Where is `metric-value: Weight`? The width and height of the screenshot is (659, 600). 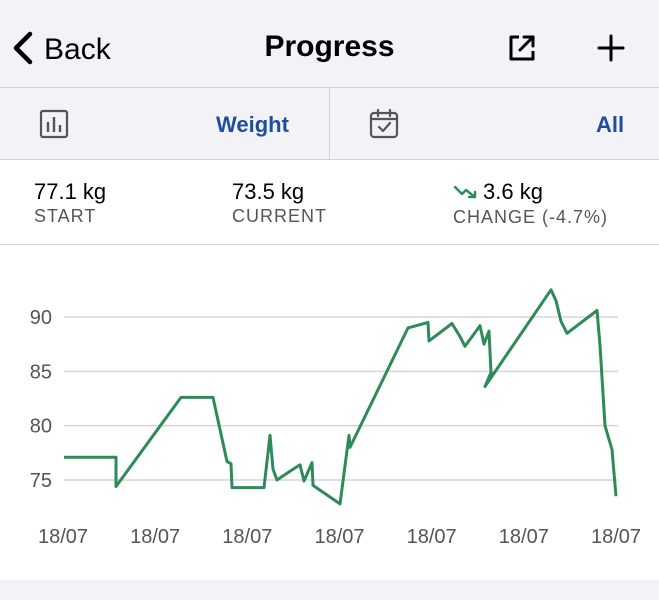
metric-value: Weight is located at coordinates (252, 124).